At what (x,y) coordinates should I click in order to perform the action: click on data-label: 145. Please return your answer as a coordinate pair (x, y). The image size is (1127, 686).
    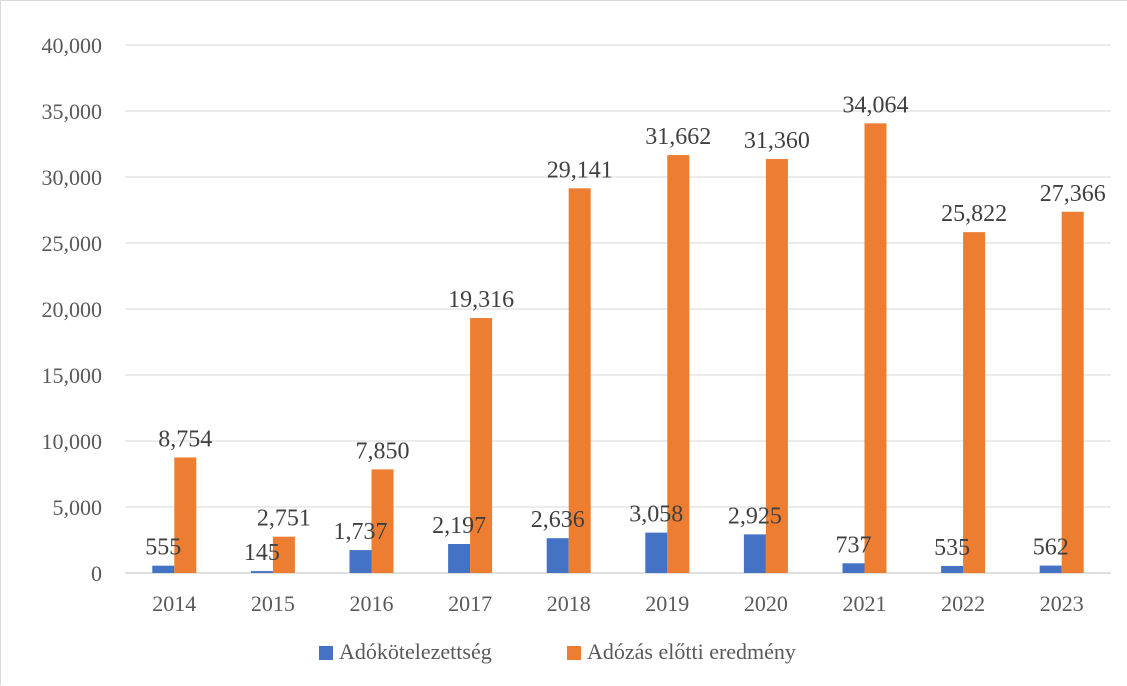
    Looking at the image, I should click on (262, 553).